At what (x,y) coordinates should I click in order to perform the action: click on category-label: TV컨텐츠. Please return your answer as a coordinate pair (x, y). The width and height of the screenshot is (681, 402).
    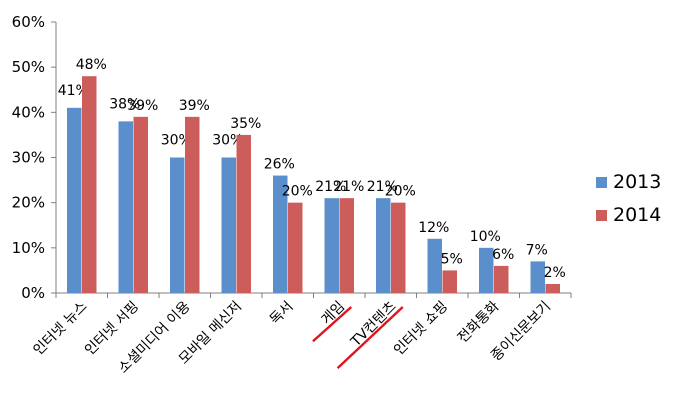
    Looking at the image, I should click on (373, 324).